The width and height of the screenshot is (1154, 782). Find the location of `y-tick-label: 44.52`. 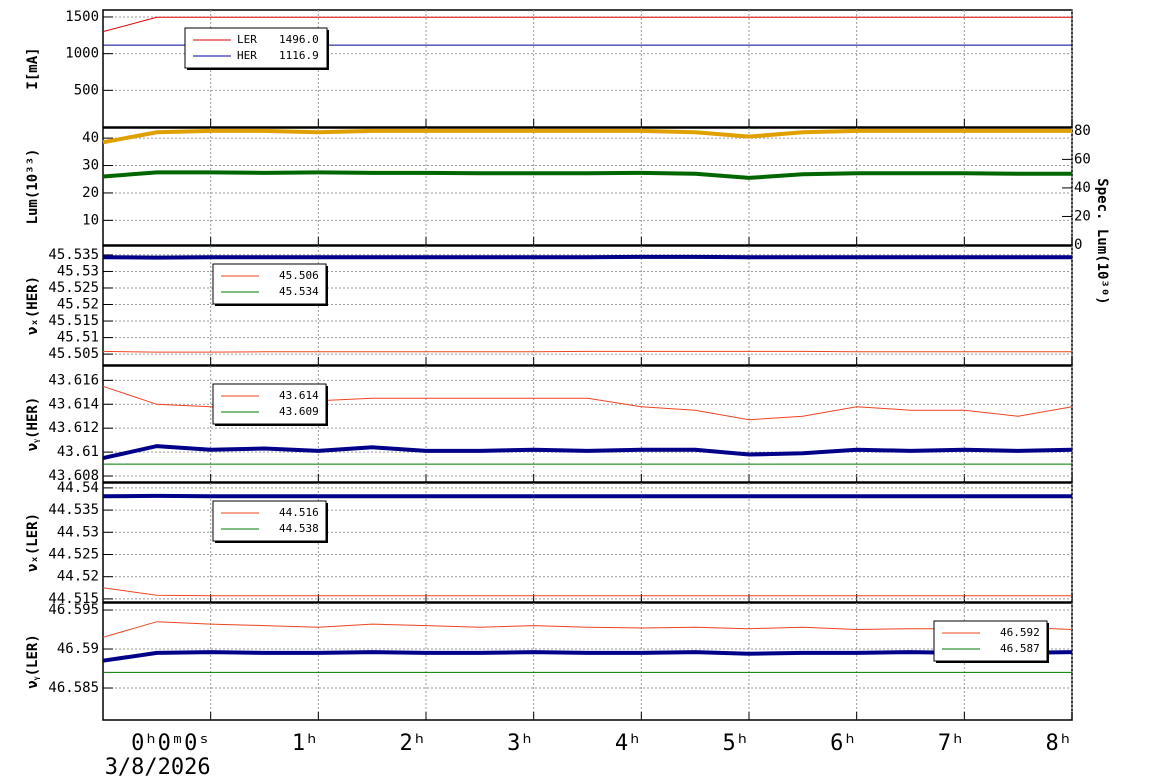

y-tick-label: 44.52 is located at coordinates (78, 577).